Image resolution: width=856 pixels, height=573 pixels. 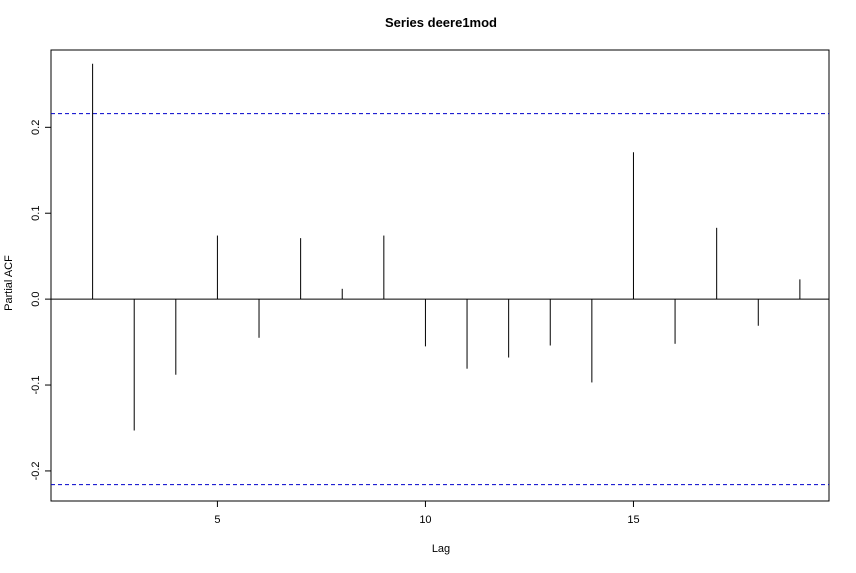 I want to click on y-axis-label: Partial ACF, so click(x=9, y=283).